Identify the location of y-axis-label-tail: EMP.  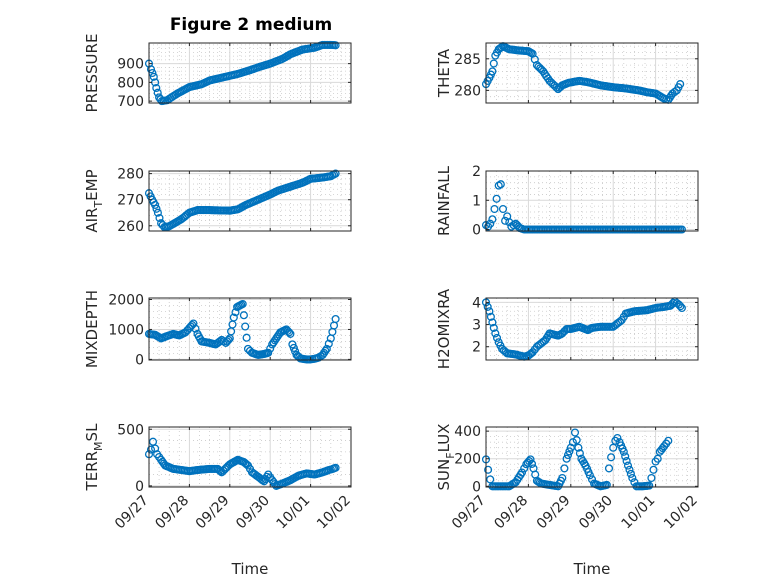
(92, 184).